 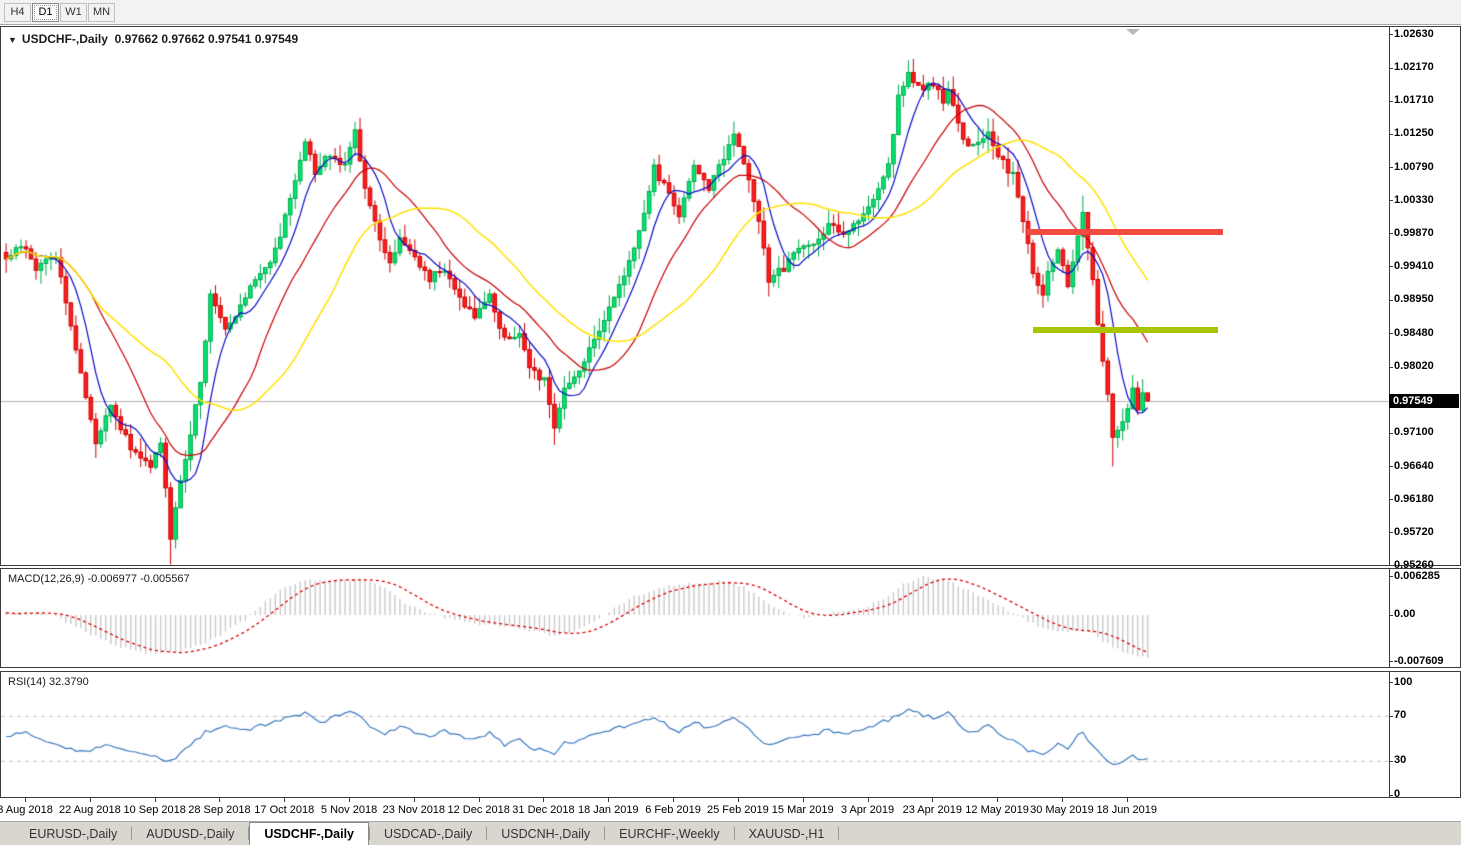 What do you see at coordinates (45, 12) in the screenshot?
I see `timeframe-button-d1: D1` at bounding box center [45, 12].